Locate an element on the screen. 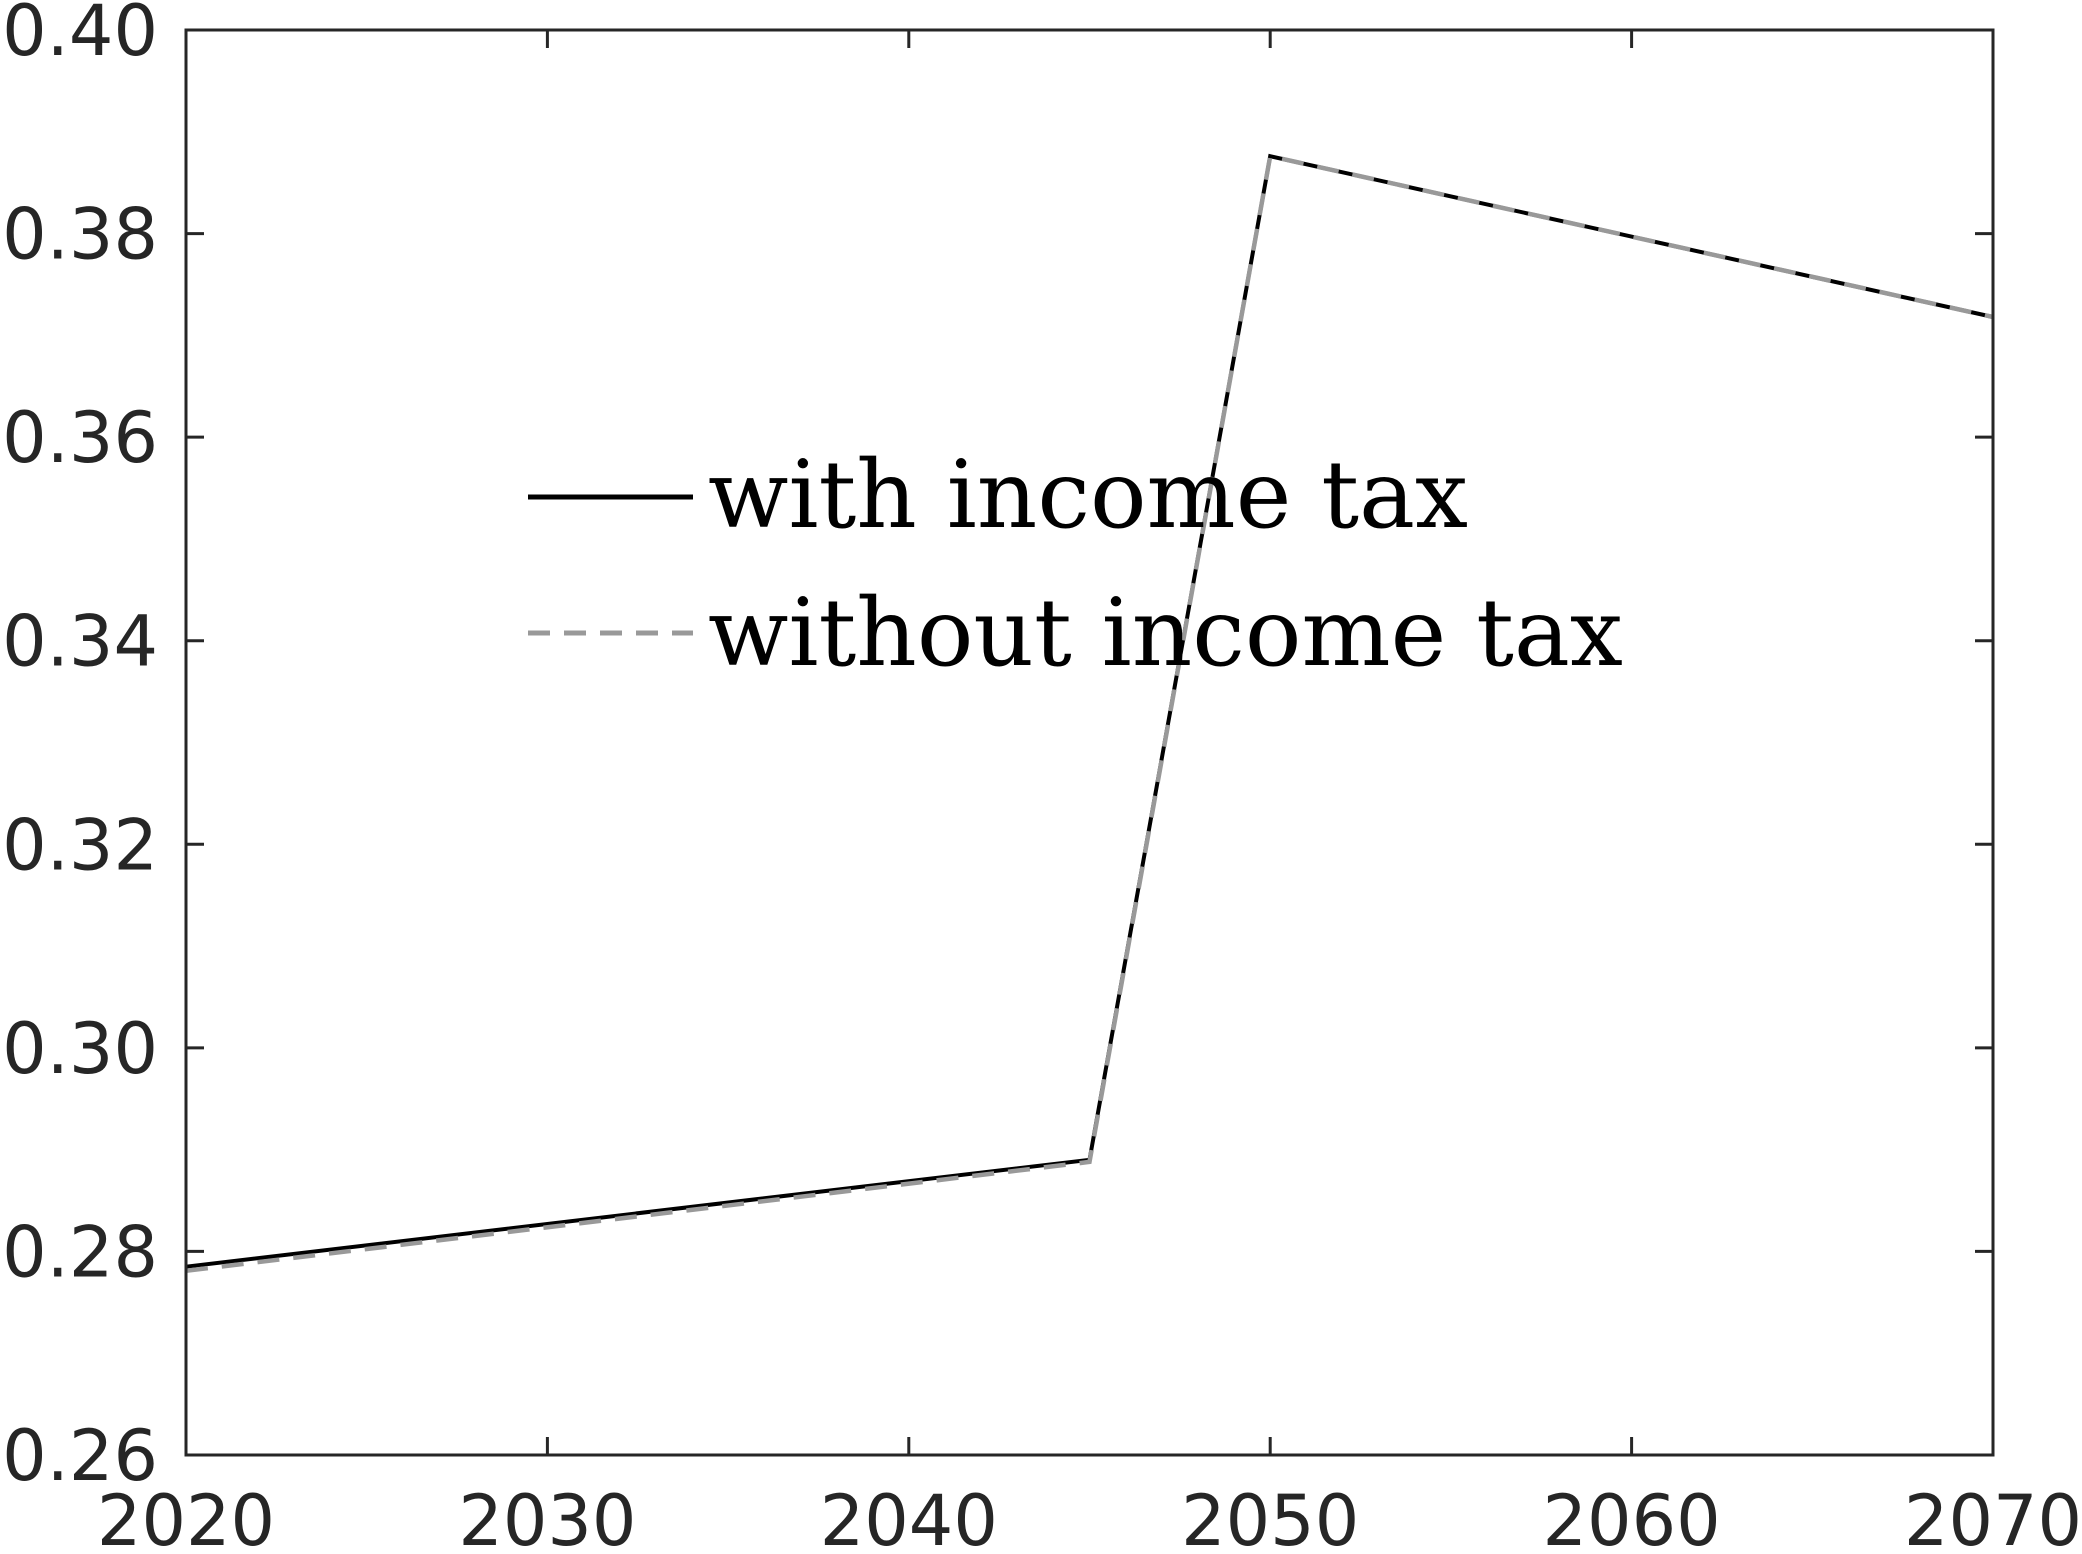 This screenshot has height=1554, width=2082. y-tick-label: 0.40 is located at coordinates (80, 36).